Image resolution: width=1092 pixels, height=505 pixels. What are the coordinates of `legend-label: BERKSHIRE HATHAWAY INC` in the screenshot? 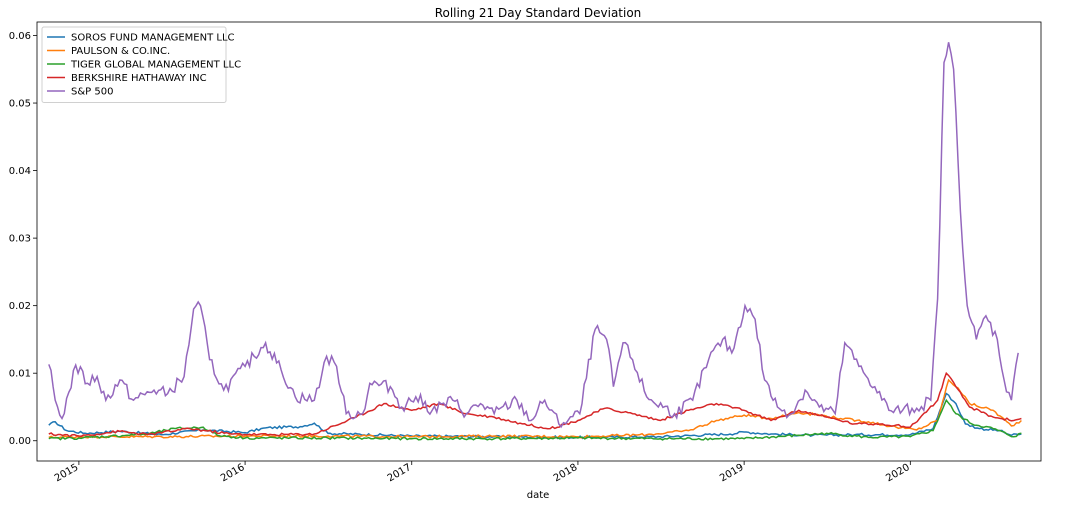 It's located at (139, 78).